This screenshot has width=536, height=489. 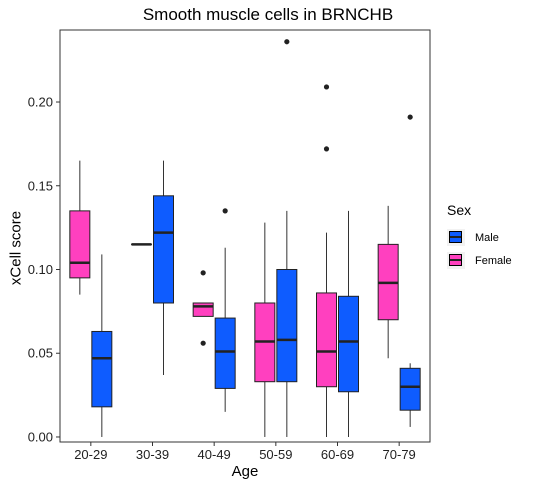 What do you see at coordinates (40, 436) in the screenshot?
I see `y-tick-label: 0.00` at bounding box center [40, 436].